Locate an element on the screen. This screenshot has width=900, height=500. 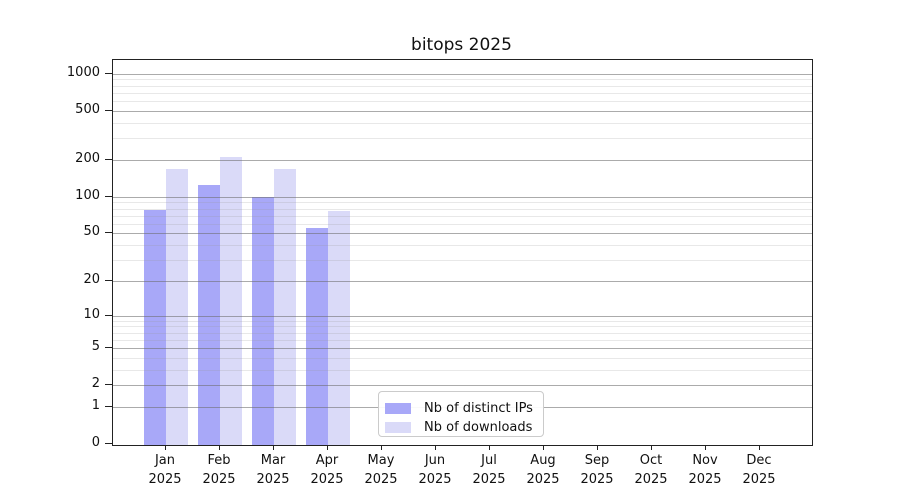
y-tick-label: 500 is located at coordinates (87, 109).